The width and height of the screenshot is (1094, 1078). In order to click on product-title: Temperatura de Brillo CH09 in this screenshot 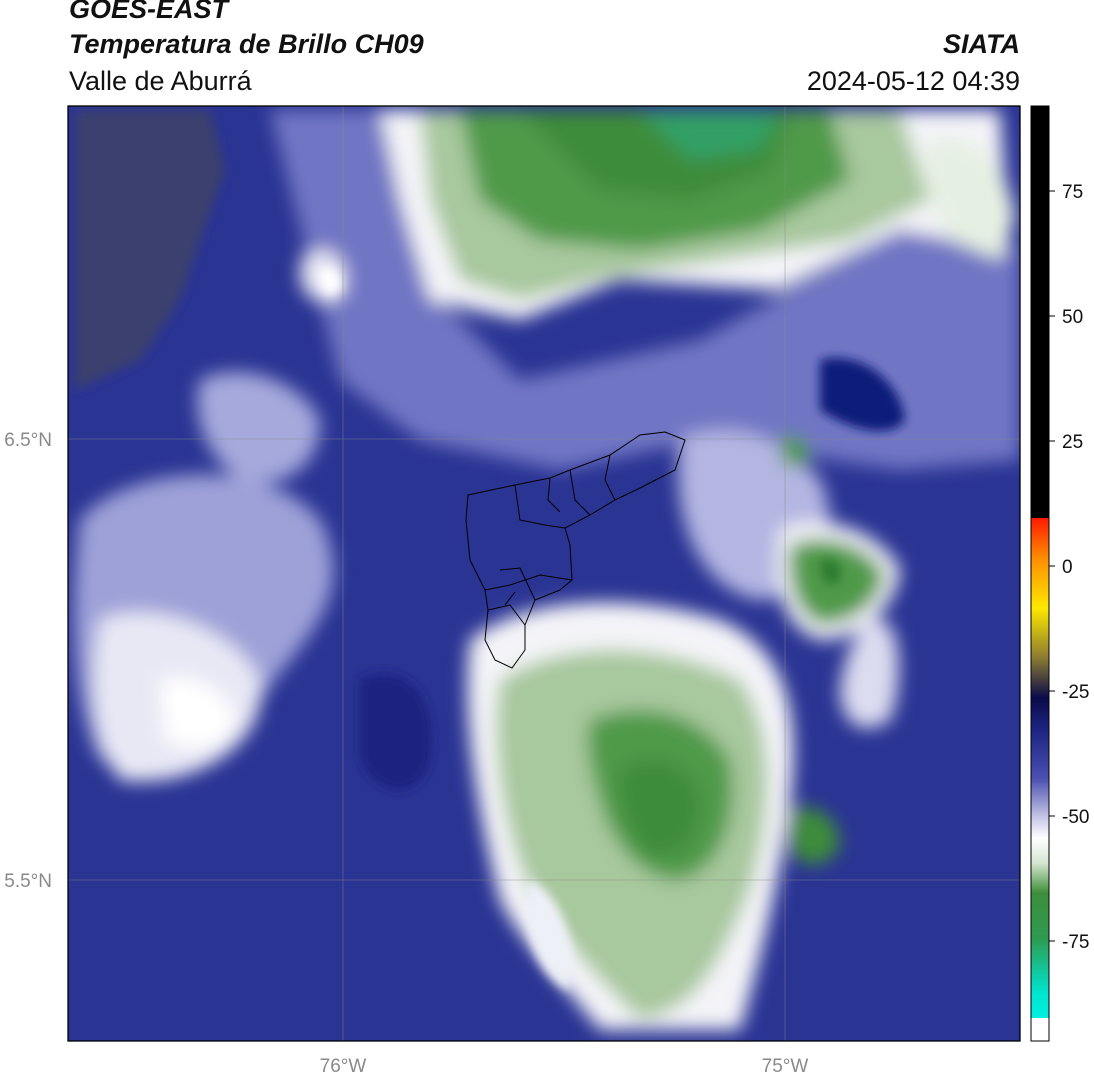, I will do `click(246, 44)`.